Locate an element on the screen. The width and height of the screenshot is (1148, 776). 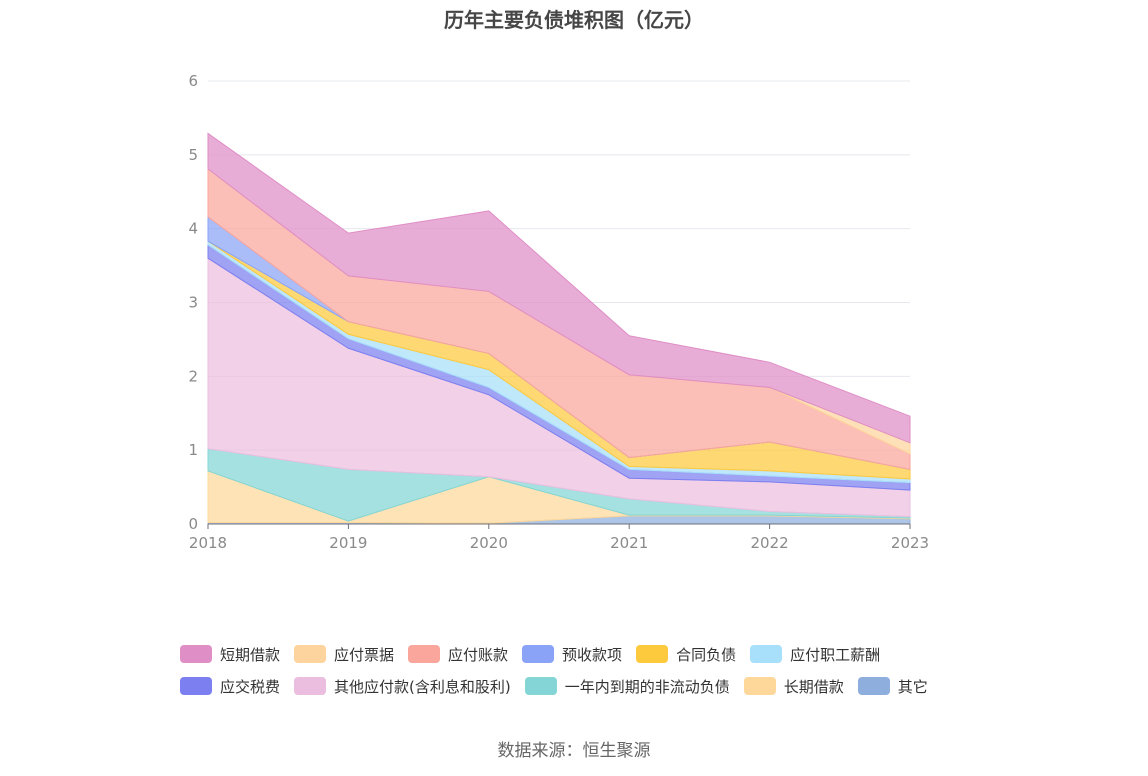
y-tick-label: 3 is located at coordinates (193, 303).